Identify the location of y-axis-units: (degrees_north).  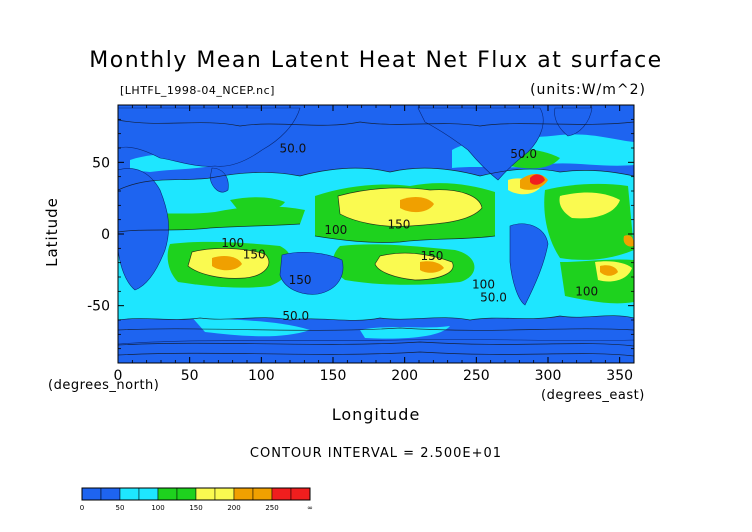
(104, 385).